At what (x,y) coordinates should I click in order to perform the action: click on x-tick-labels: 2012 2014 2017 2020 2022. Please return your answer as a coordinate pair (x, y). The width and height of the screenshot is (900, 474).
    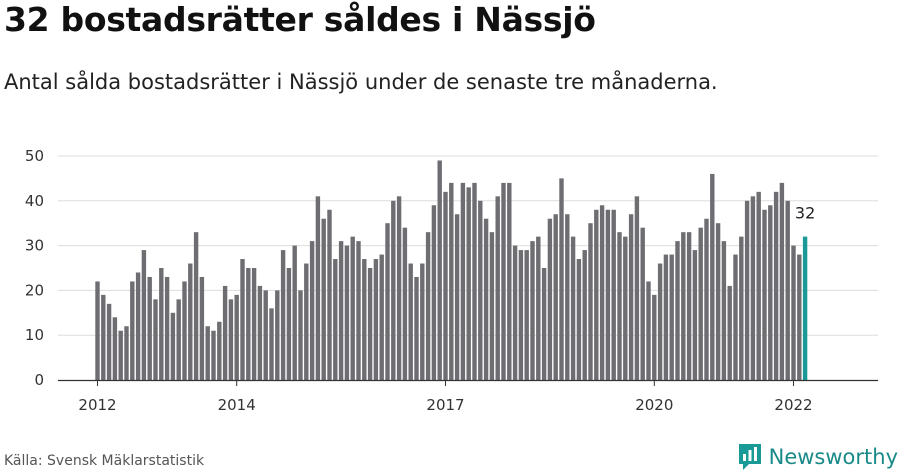
    Looking at the image, I should click on (445, 405).